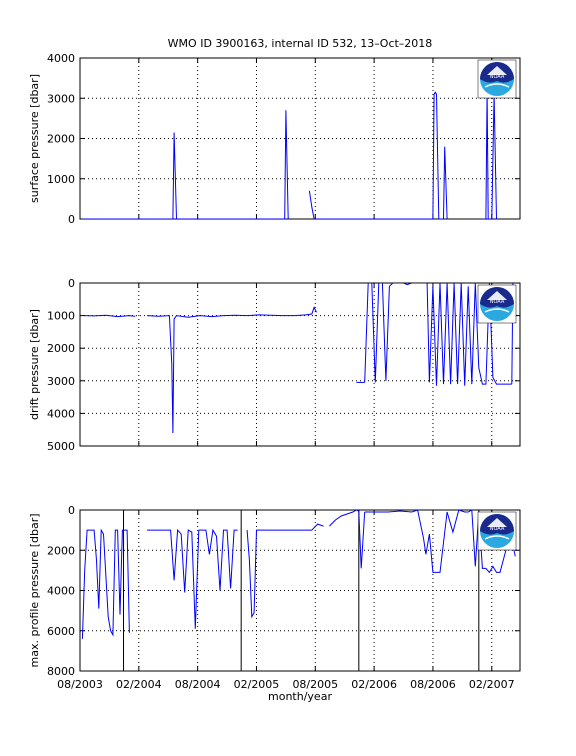 The image size is (576, 756). I want to click on y-tick-label: 8000, so click(61, 671).